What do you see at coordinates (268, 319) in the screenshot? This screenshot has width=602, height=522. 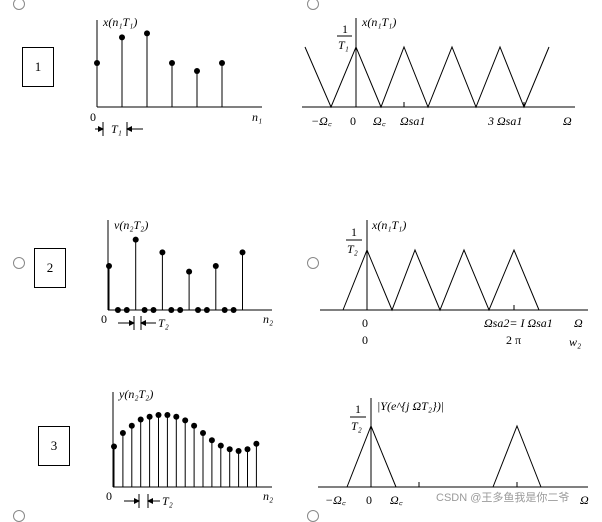 I see `row2-left-xaxis-label: n₂` at bounding box center [268, 319].